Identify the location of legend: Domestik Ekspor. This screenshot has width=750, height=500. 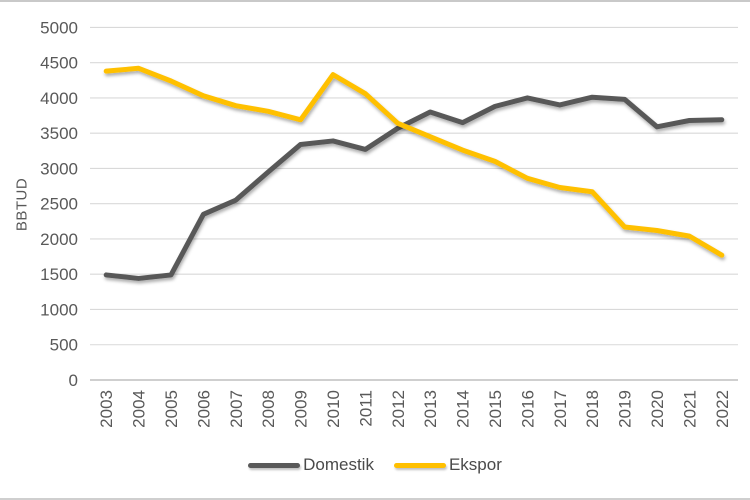
(375, 465).